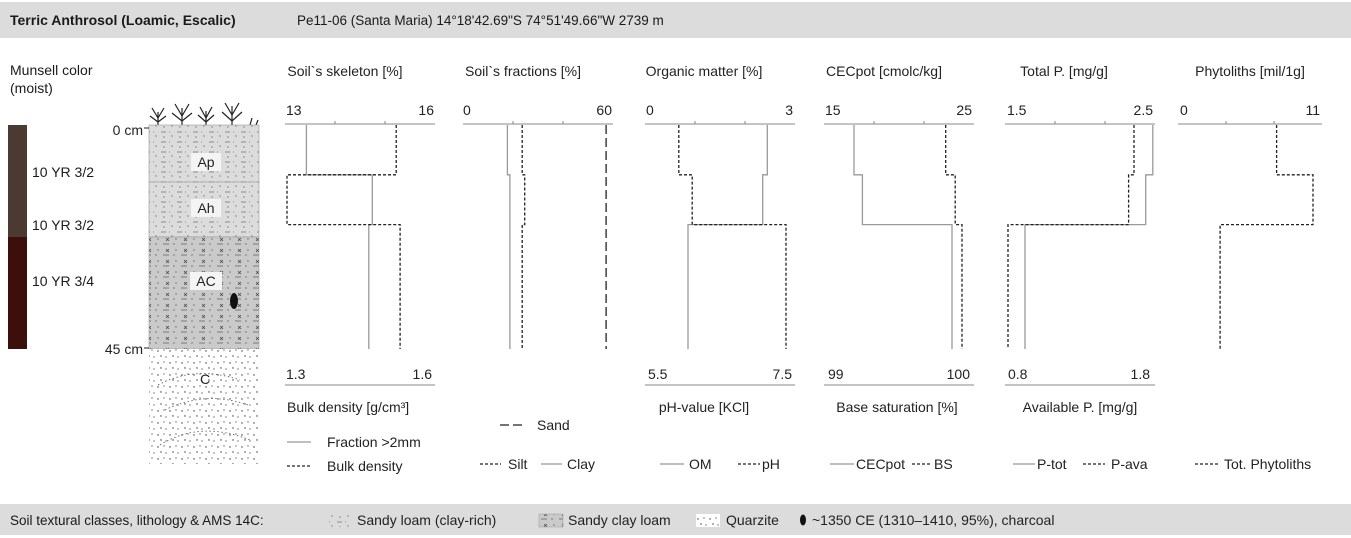 Image resolution: width=1351 pixels, height=538 pixels. What do you see at coordinates (296, 374) in the screenshot?
I see `skeleton-bottom-min: 1.3` at bounding box center [296, 374].